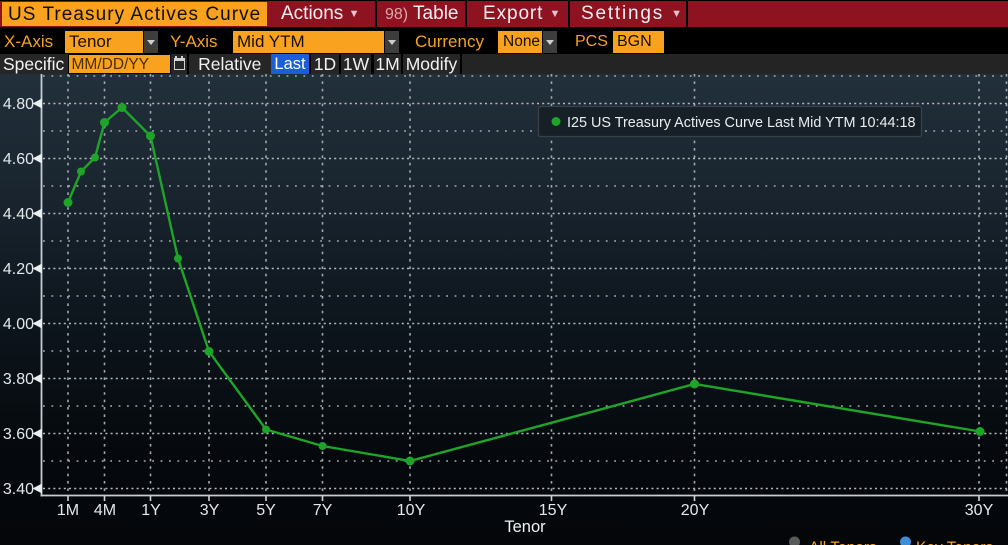  What do you see at coordinates (525, 527) in the screenshot?
I see `svg-text: Tenor` at bounding box center [525, 527].